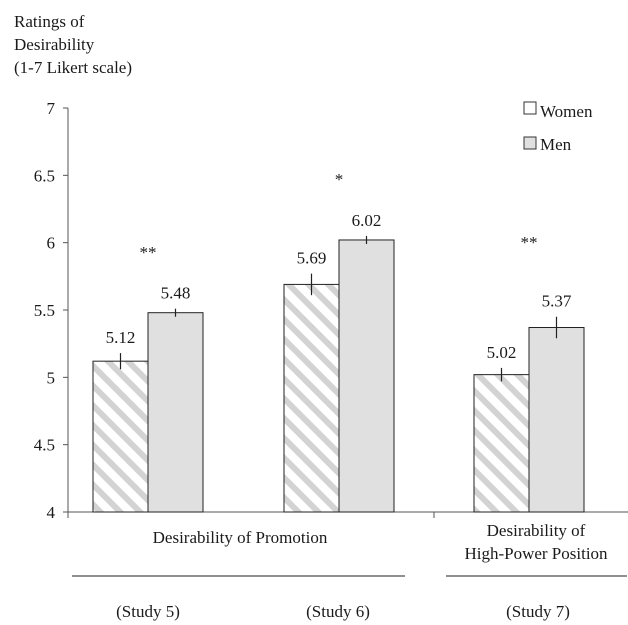 This screenshot has height=625, width=628. What do you see at coordinates (148, 611) in the screenshot?
I see `category-label-study-5: (Study 5)` at bounding box center [148, 611].